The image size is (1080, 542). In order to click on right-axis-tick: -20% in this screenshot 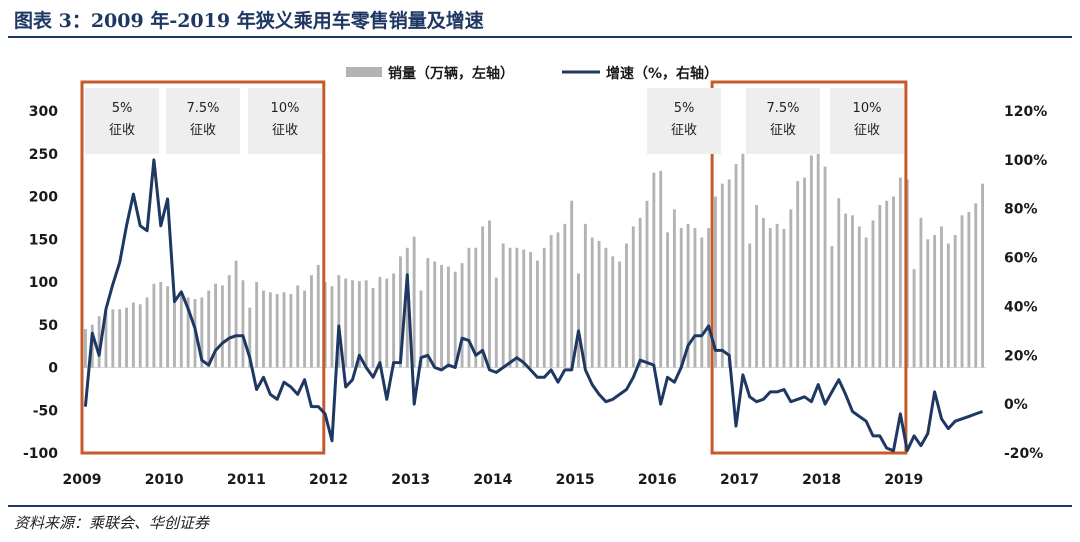, I will do `click(1023, 454)`.